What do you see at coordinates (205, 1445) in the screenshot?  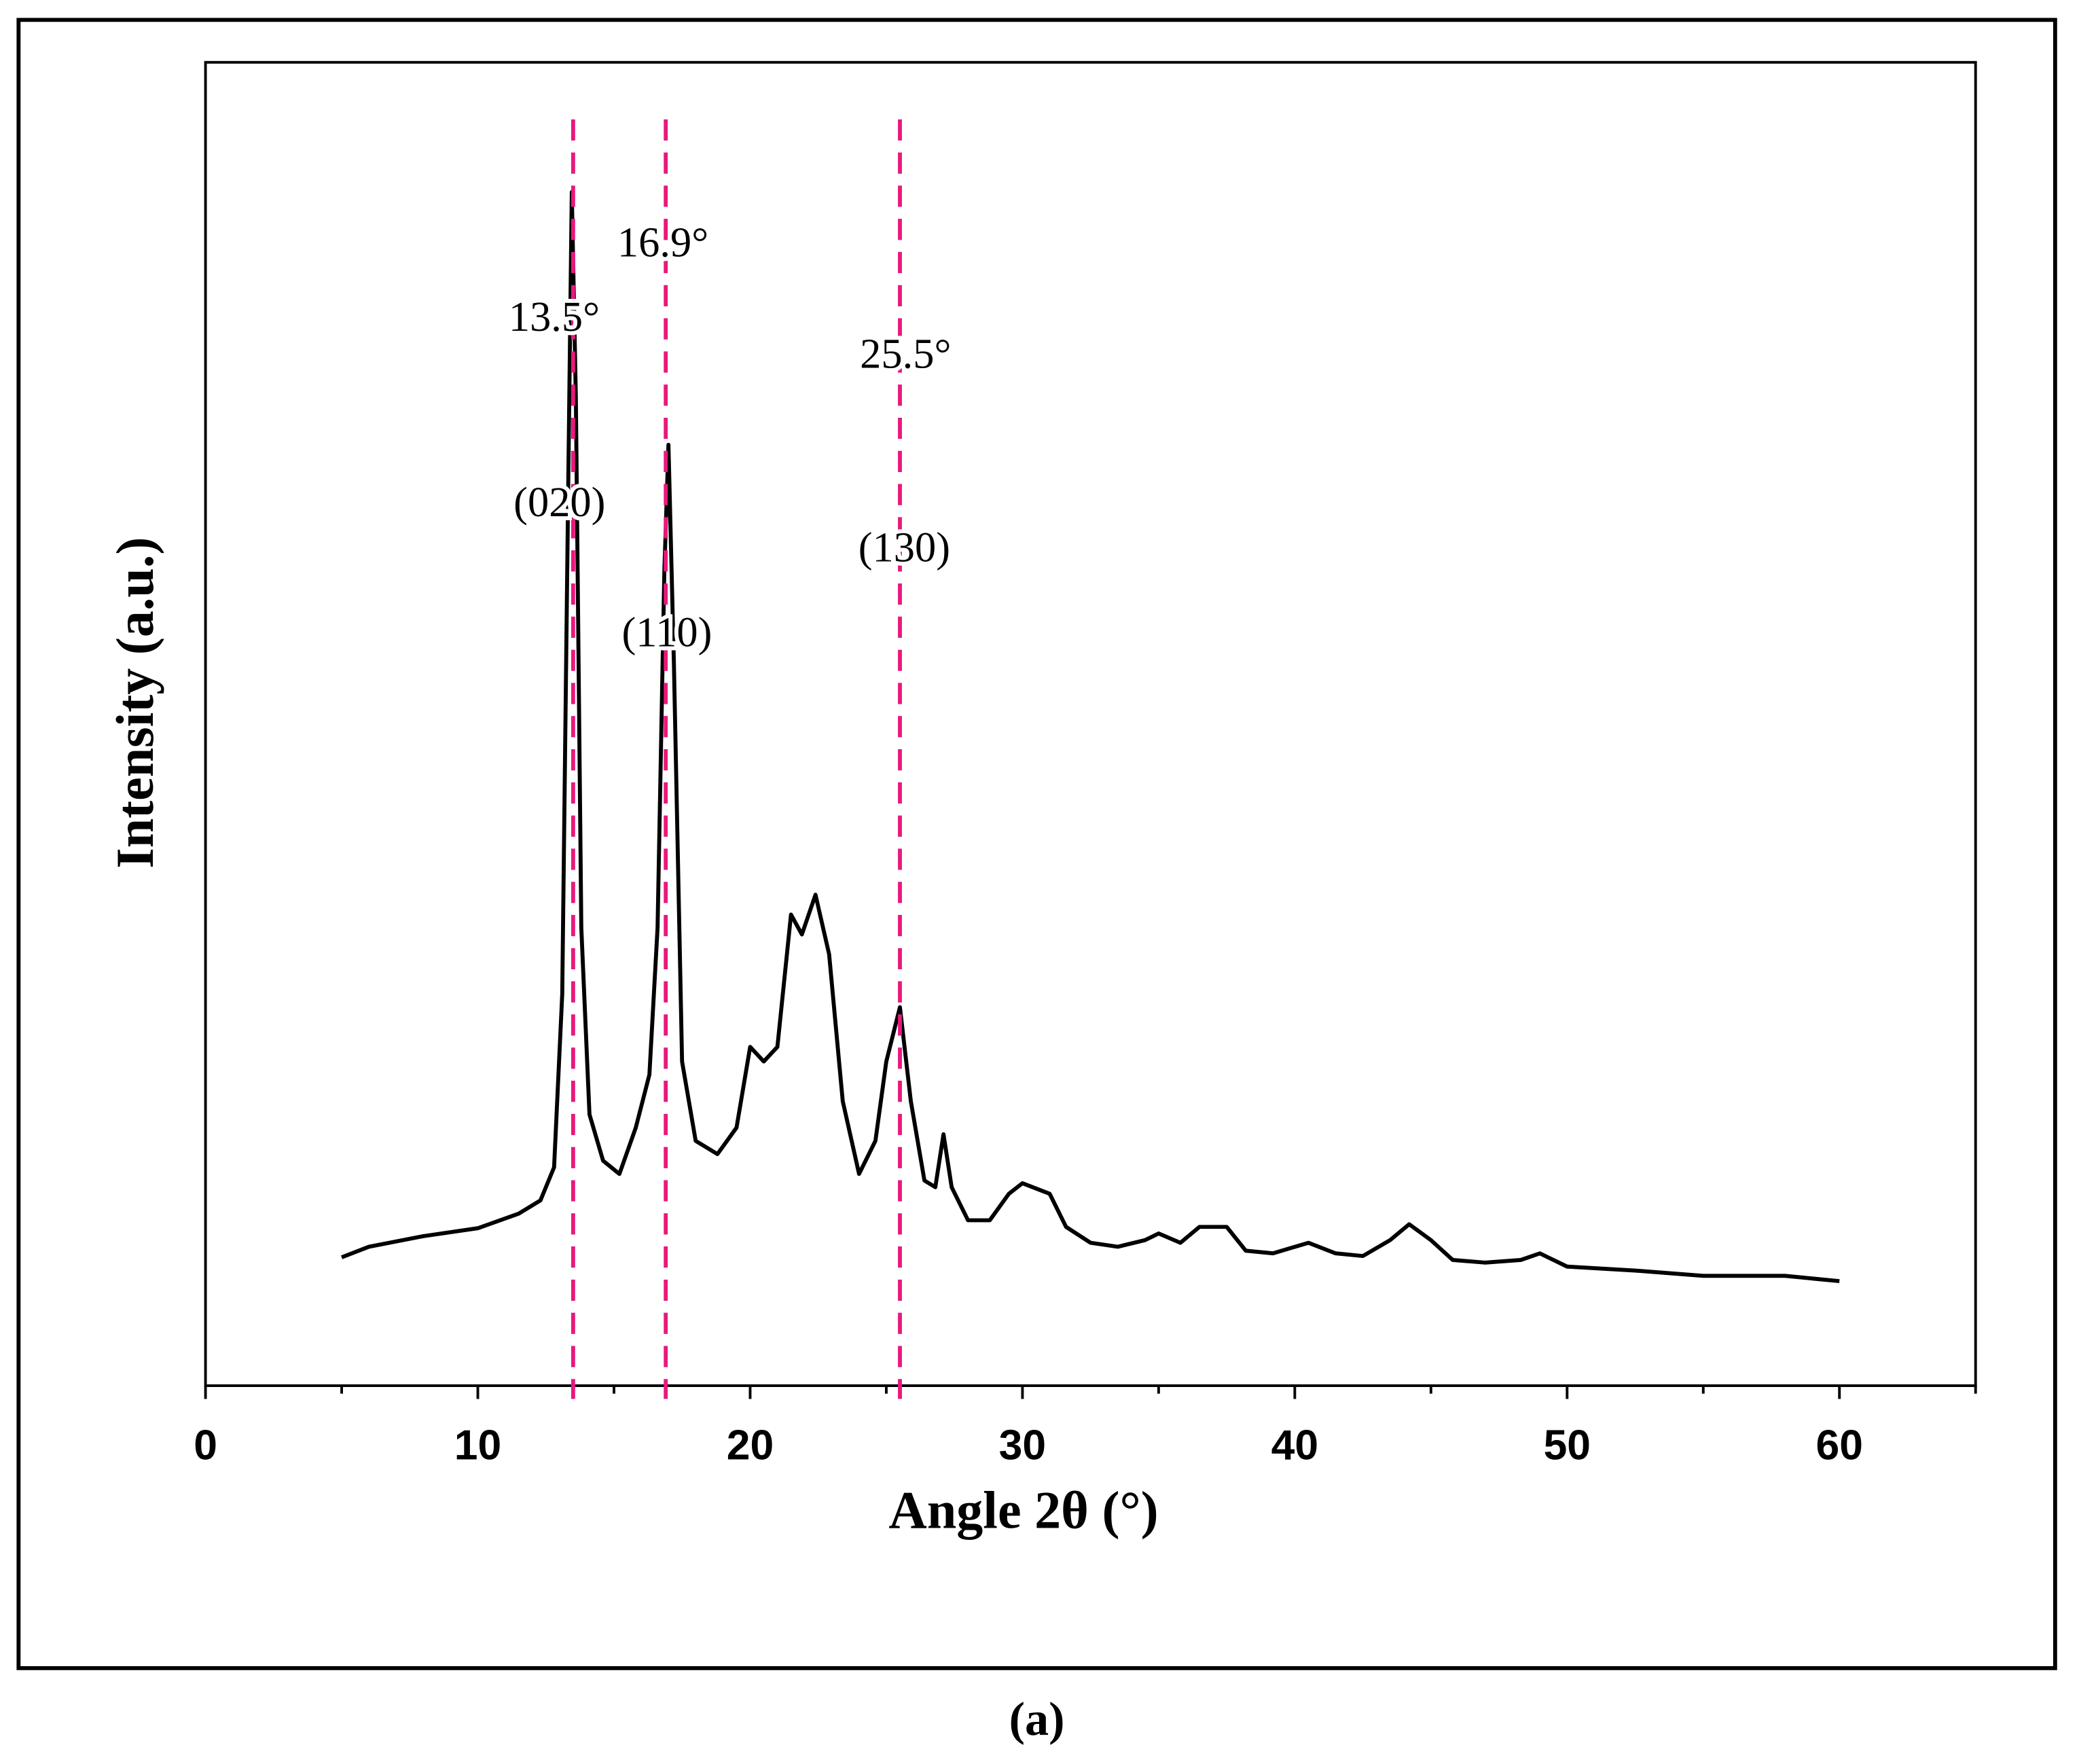 I see `x-tick-label: 0` at bounding box center [205, 1445].